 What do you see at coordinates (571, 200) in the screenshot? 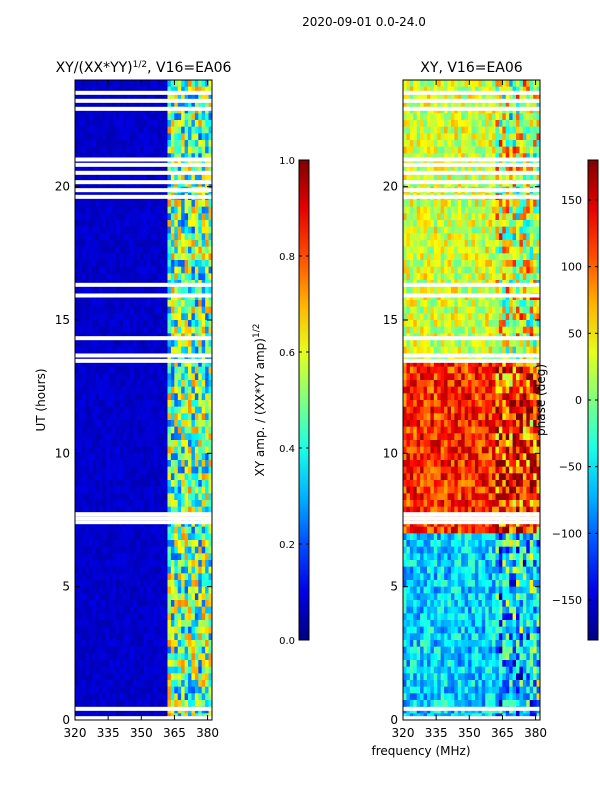
I see `colorbar-tick-label: 150` at bounding box center [571, 200].